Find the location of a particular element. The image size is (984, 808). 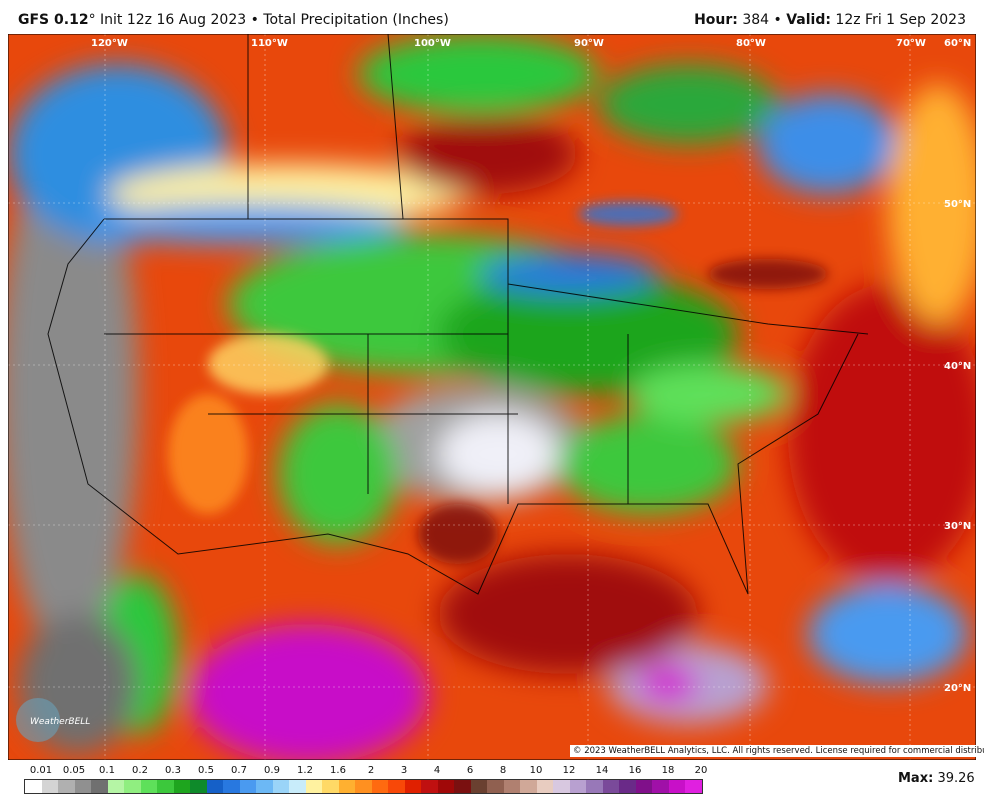

colorbar is located at coordinates (363, 786).